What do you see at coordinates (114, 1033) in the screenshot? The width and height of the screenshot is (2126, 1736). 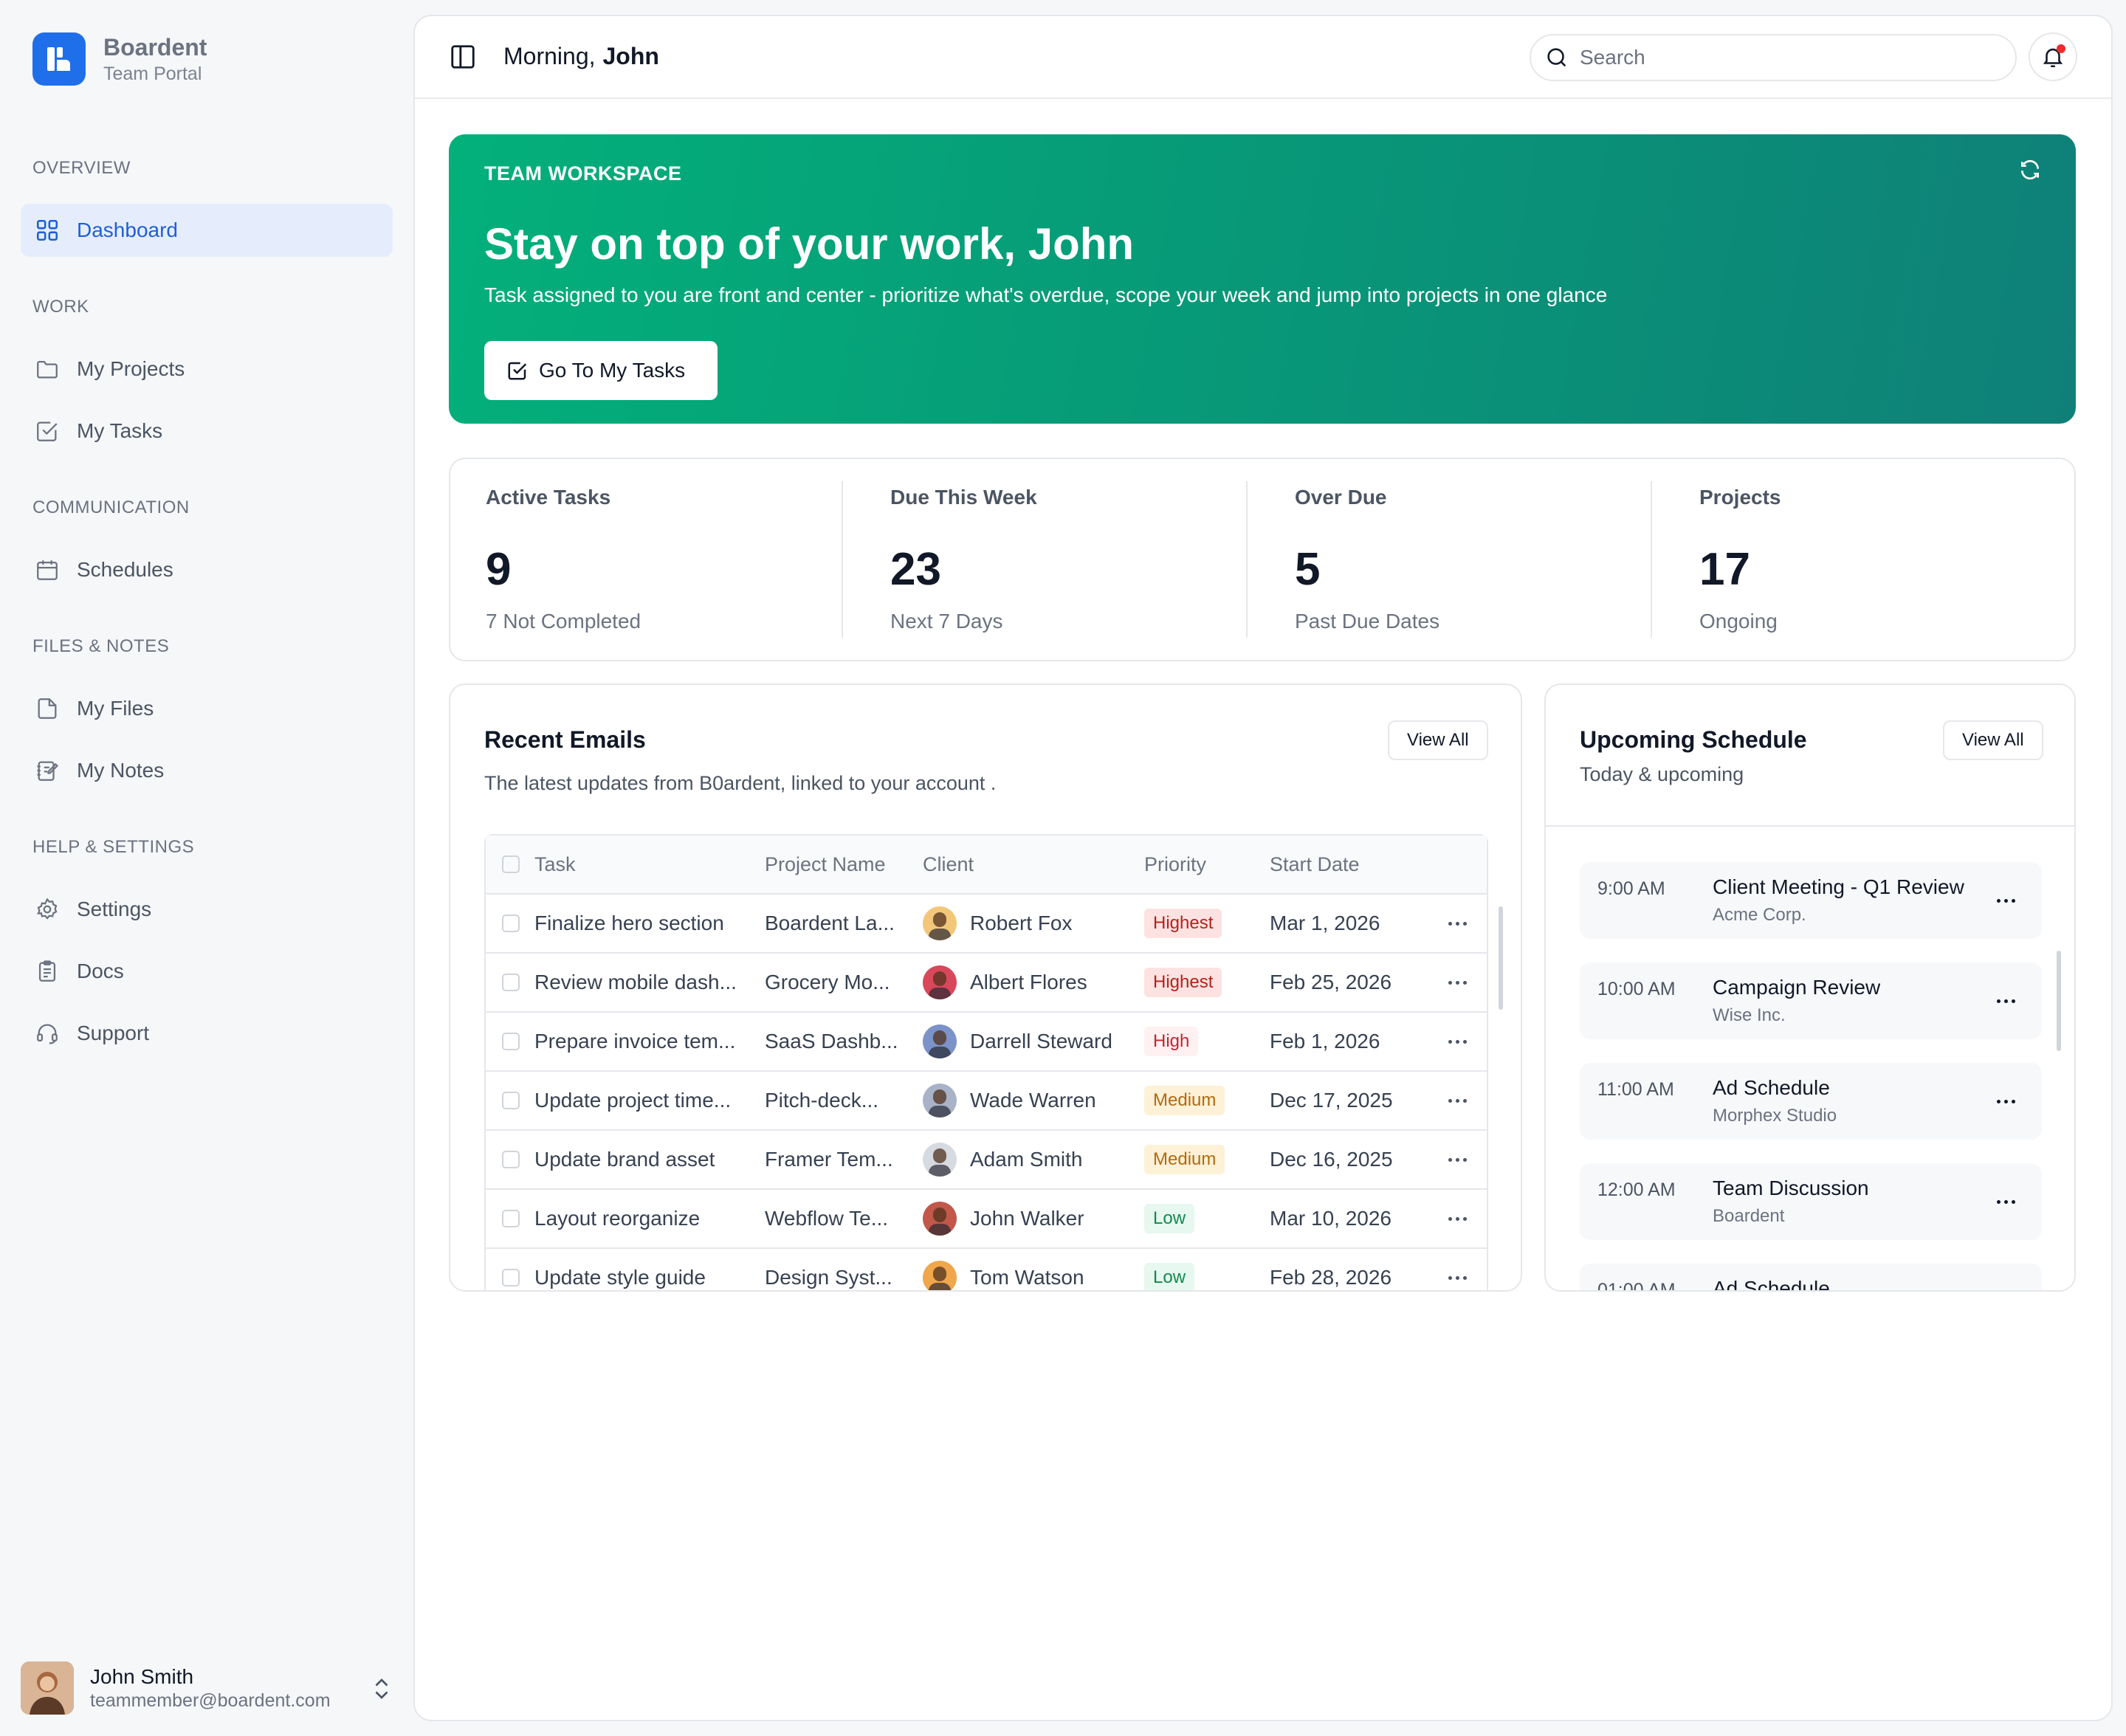 I see `sidebar-item-label: Support` at bounding box center [114, 1033].